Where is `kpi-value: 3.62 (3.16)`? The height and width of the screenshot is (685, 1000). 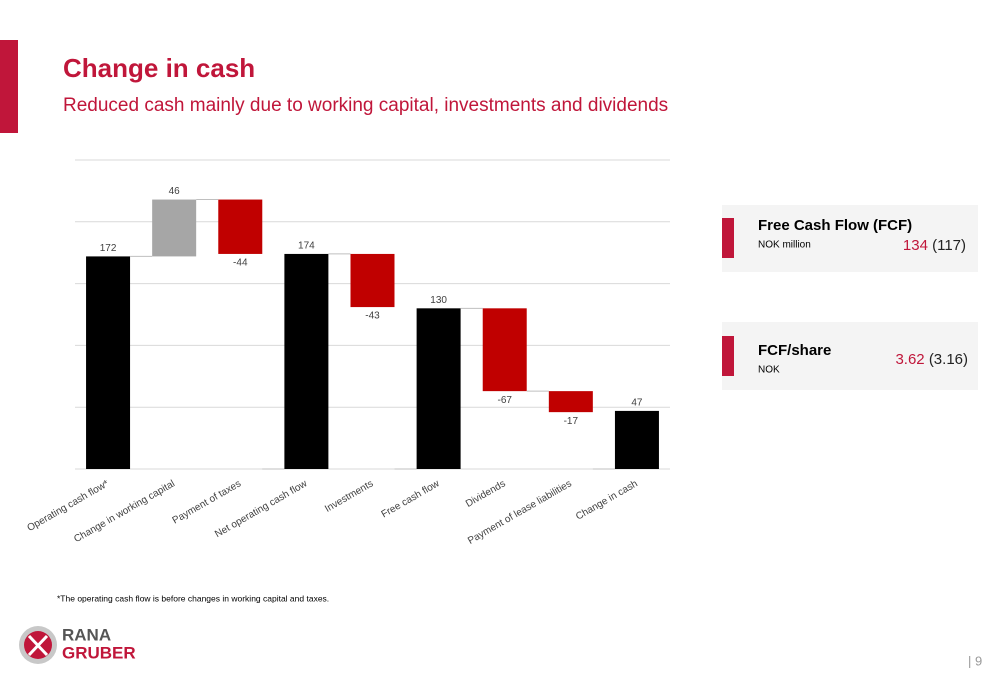
kpi-value: 3.62 (3.16) is located at coordinates (931, 359).